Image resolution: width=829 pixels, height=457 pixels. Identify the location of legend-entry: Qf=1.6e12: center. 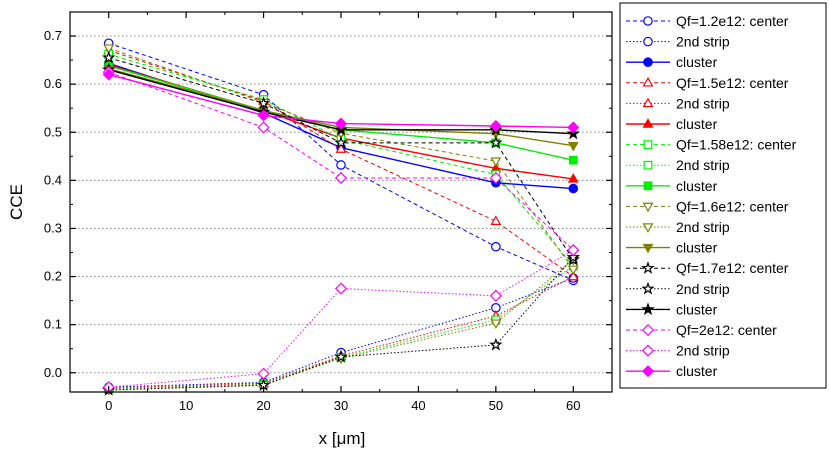
(707, 206).